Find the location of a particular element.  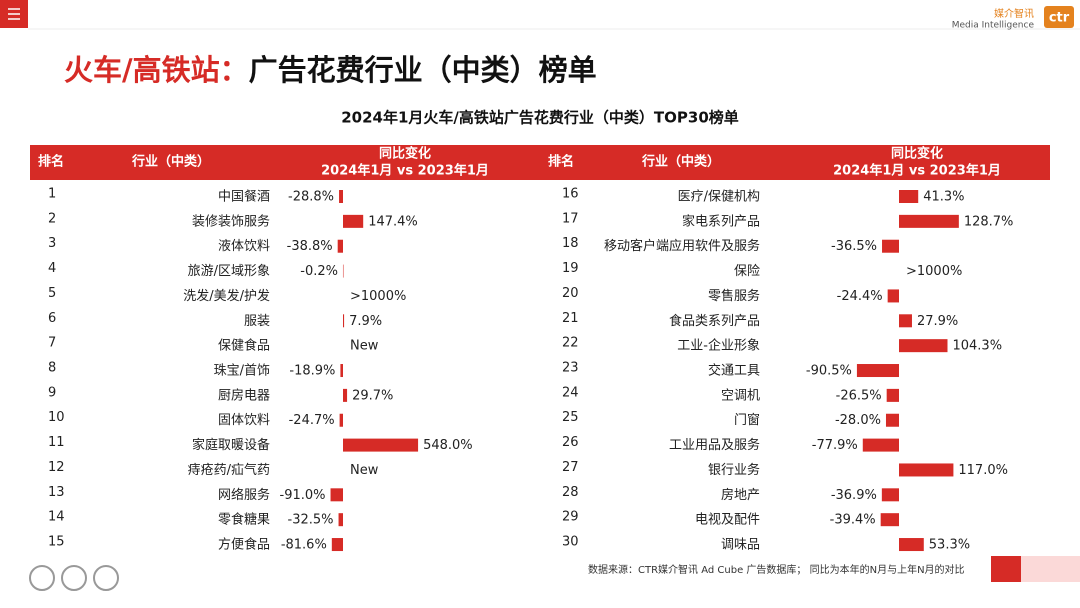

industry: 固体饮料 is located at coordinates (244, 420).